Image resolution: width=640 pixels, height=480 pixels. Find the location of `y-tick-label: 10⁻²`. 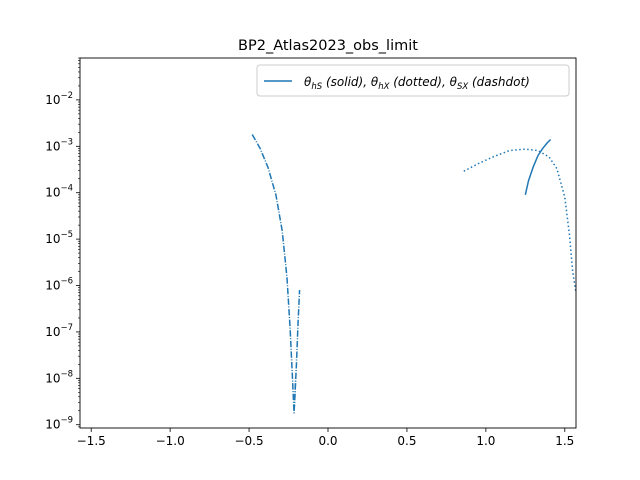

y-tick-label: 10⁻² is located at coordinates (59, 99).